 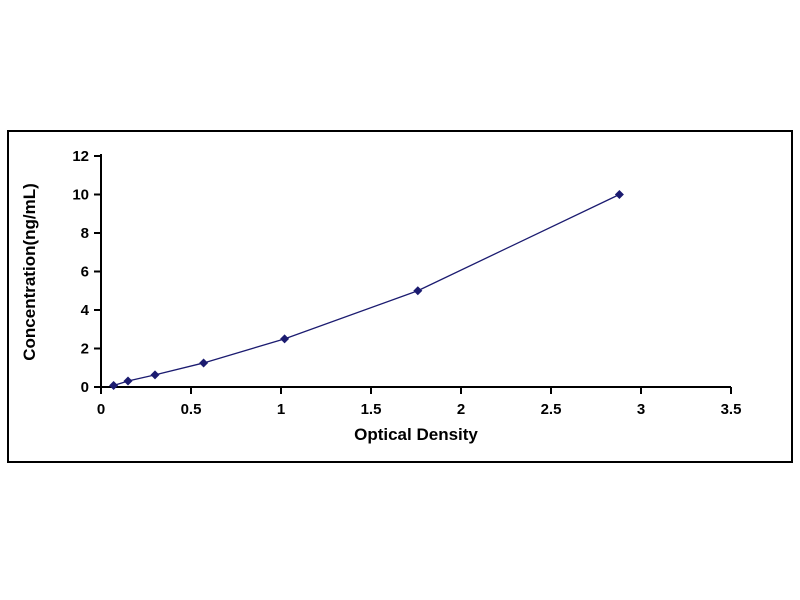 I want to click on x-tick-label: 0, so click(x=101, y=409).